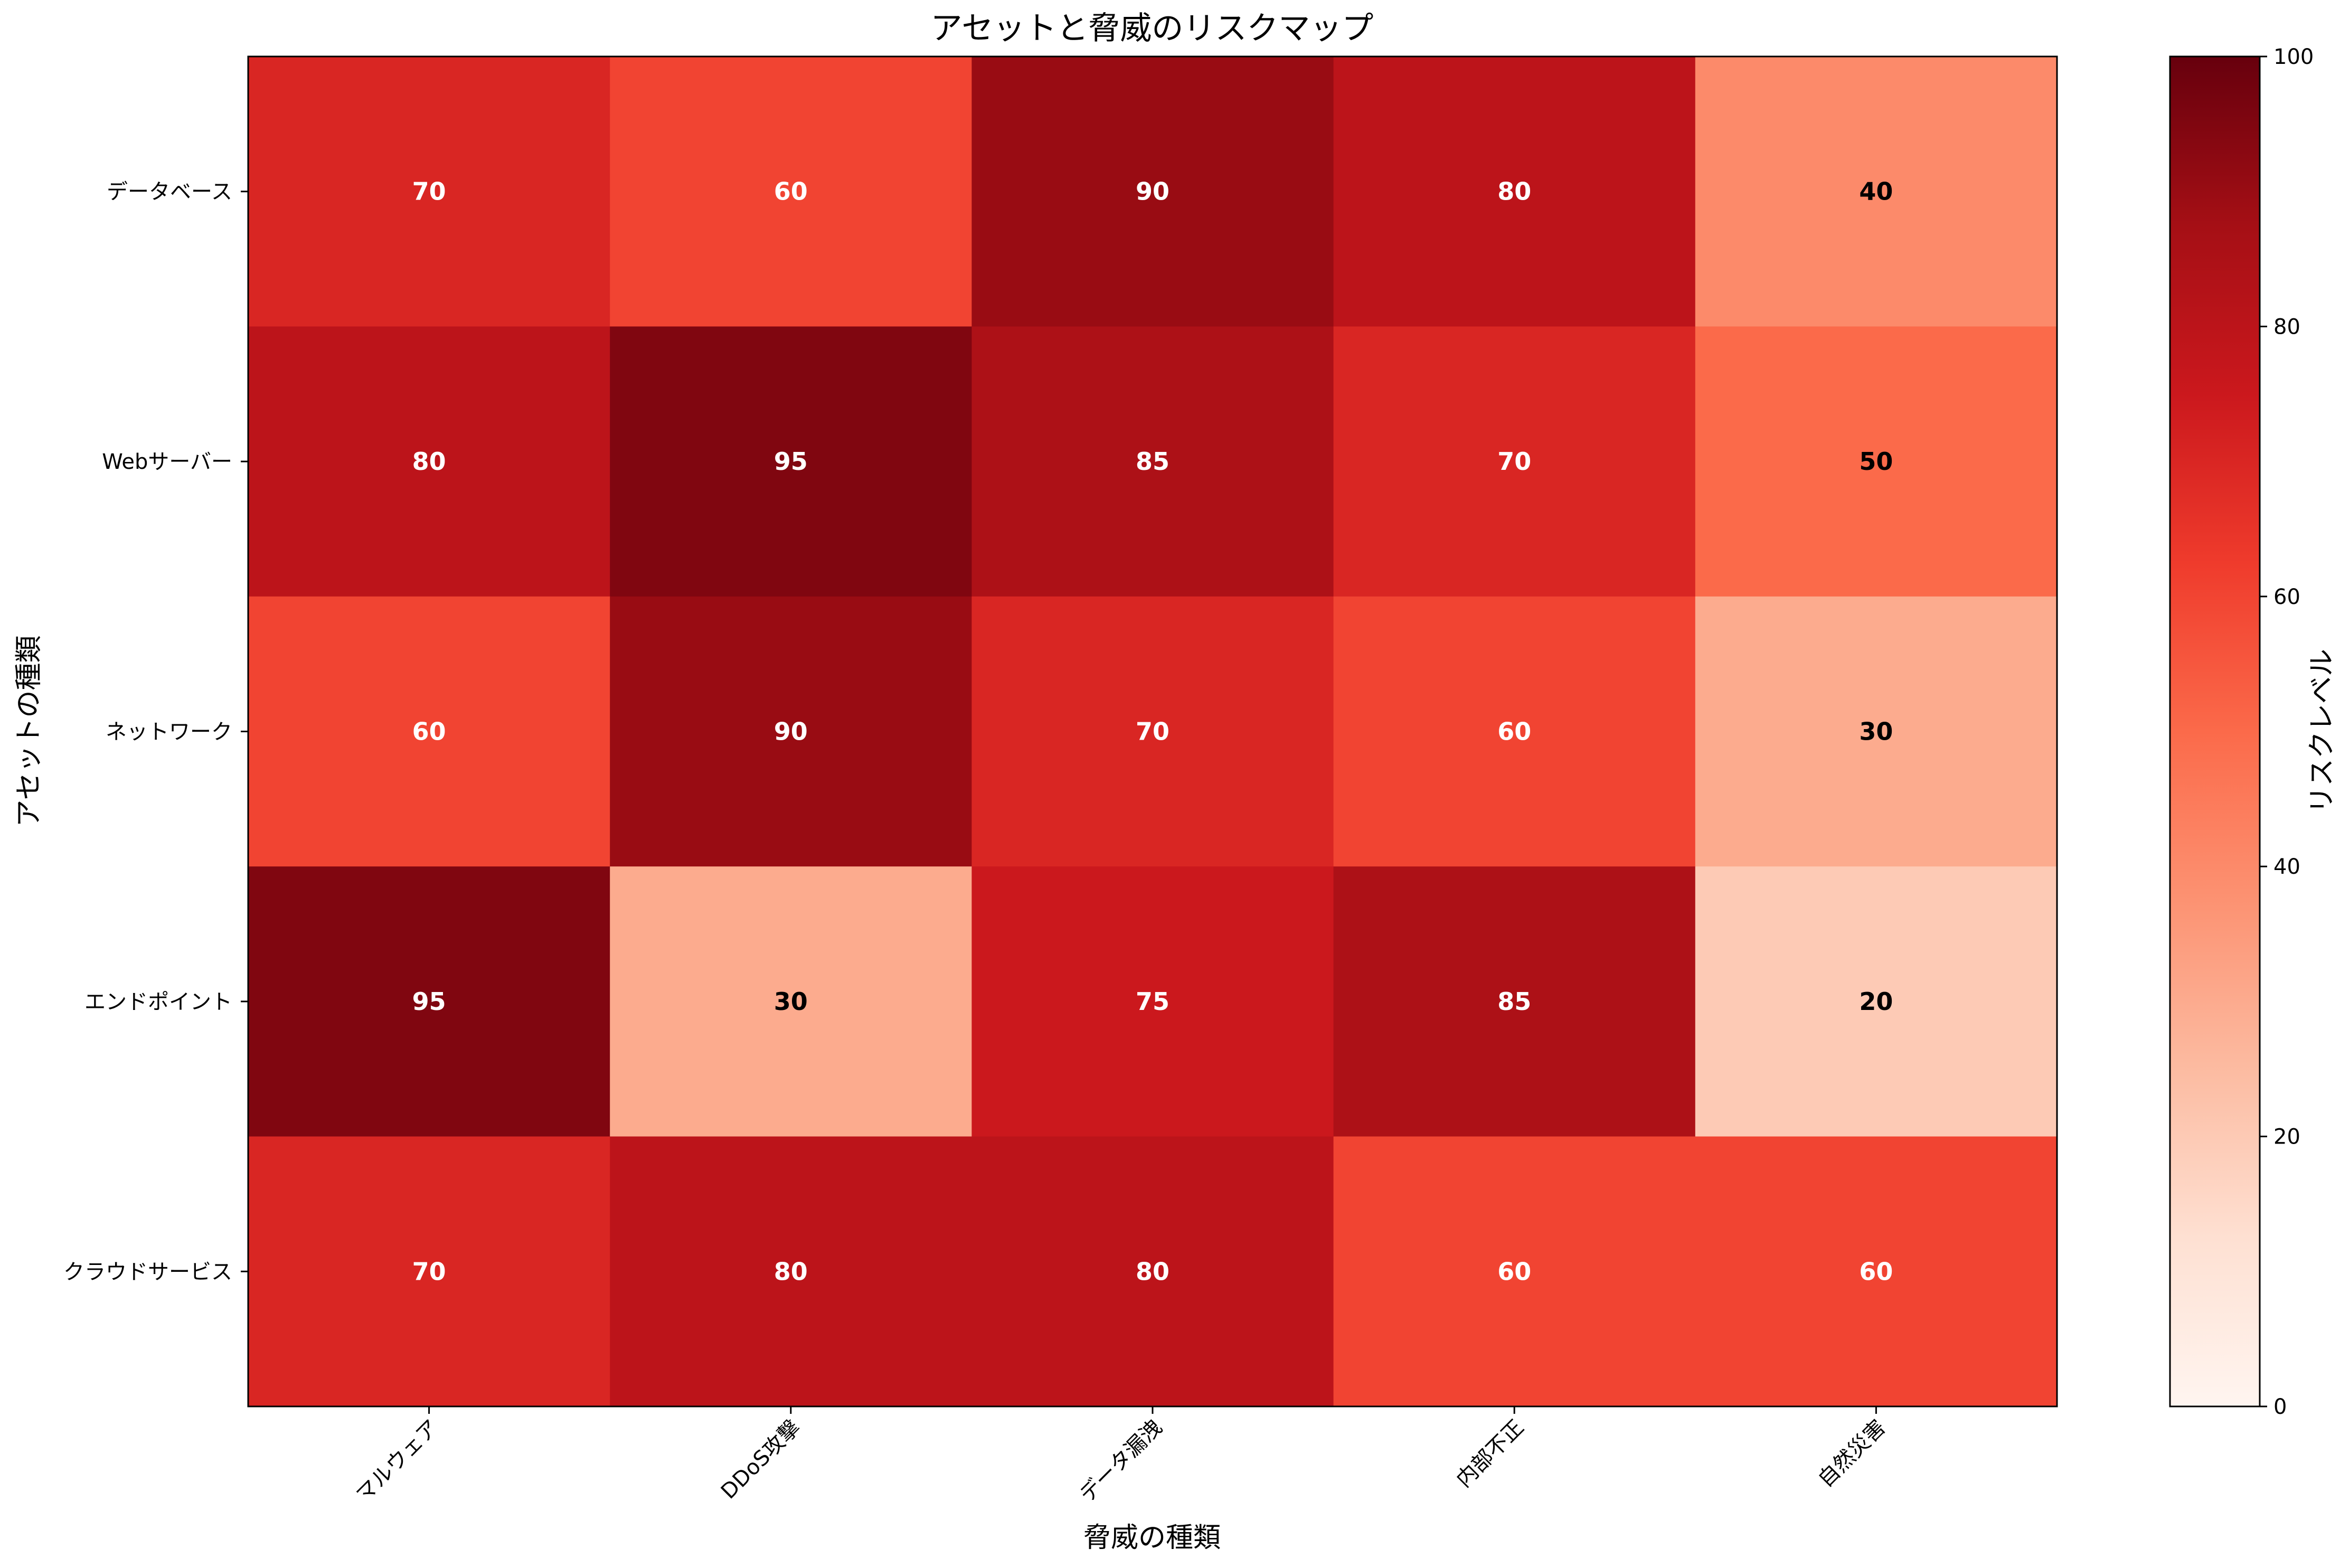 This screenshot has width=2340, height=1568. I want to click on x-tick-label: DDoS攻撃, so click(760, 1459).